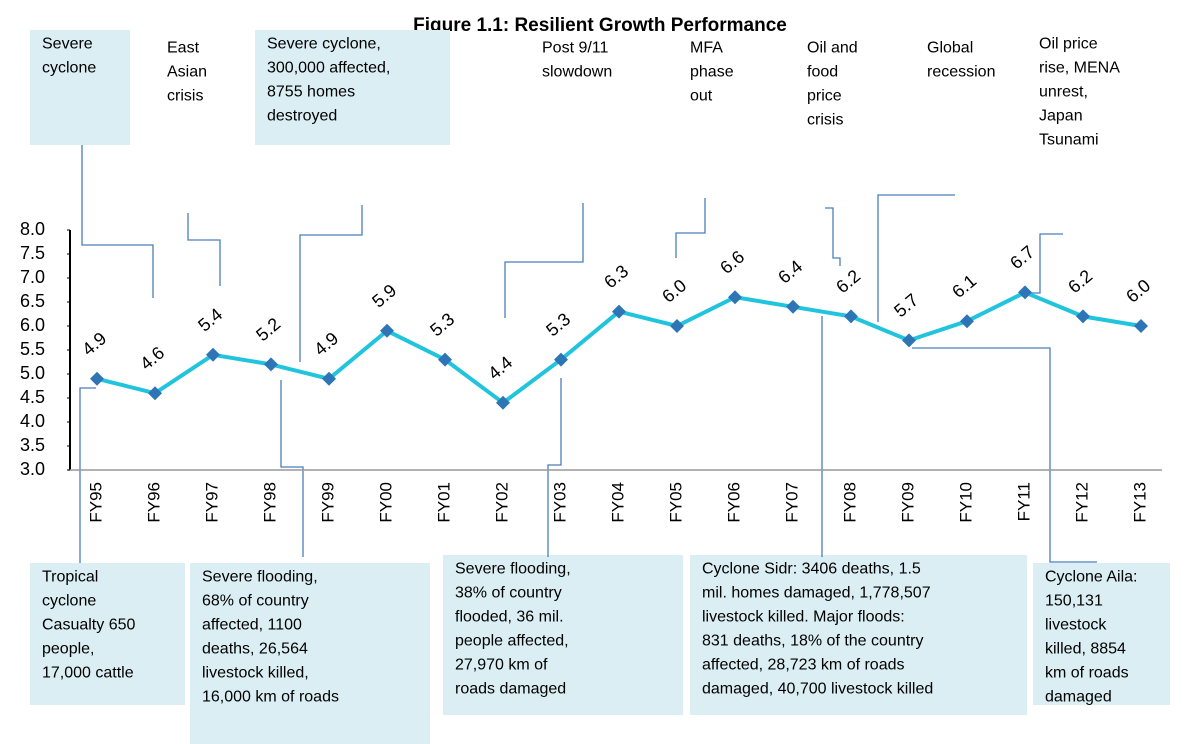 Image resolution: width=1201 pixels, height=744 pixels. Describe the element at coordinates (1087, 672) in the screenshot. I see `annotation-text: km of roads` at that location.